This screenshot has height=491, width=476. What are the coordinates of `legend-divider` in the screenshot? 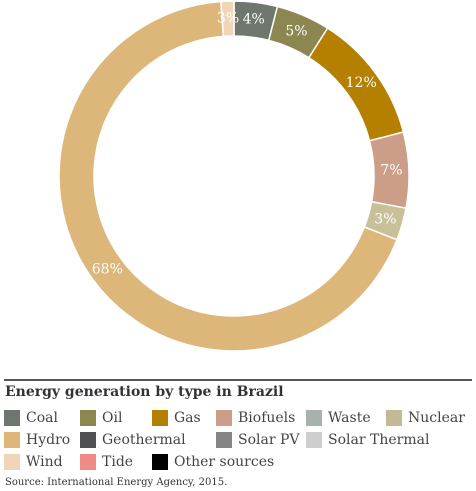 It's located at (238, 380).